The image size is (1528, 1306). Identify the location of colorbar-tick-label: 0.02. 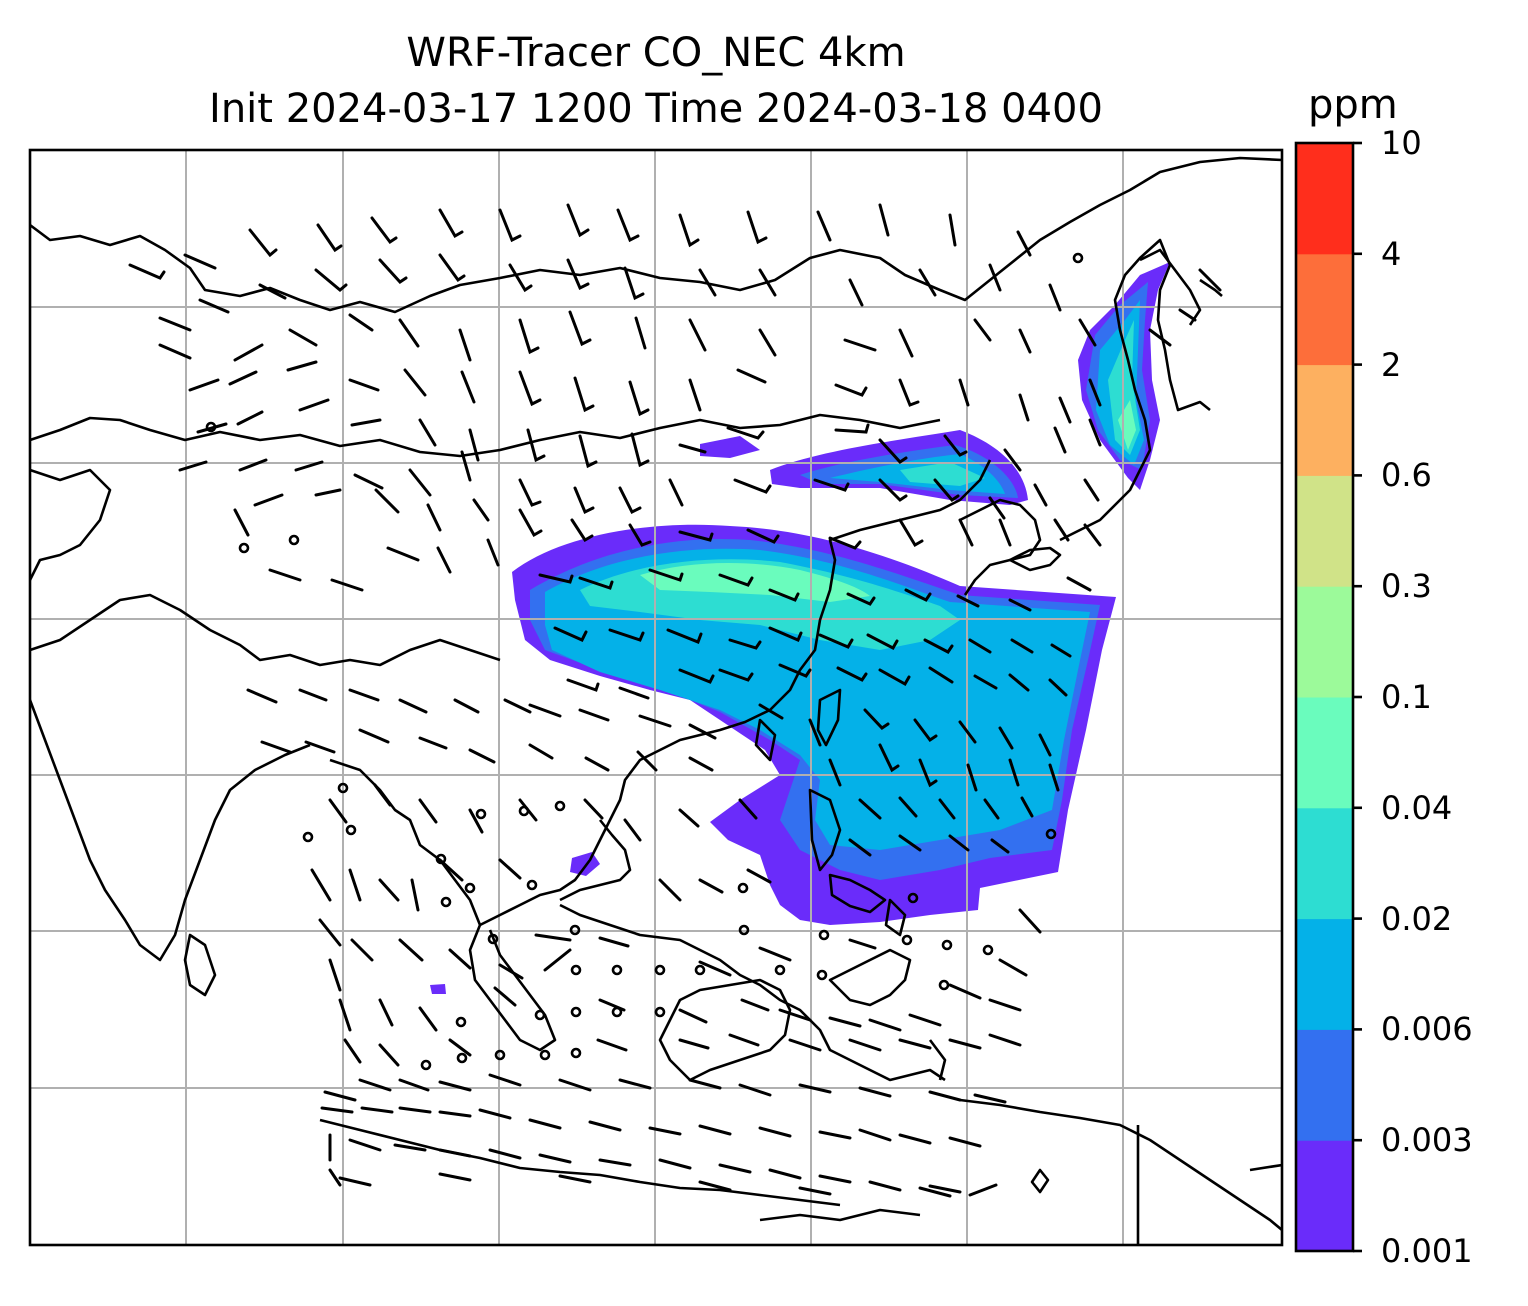
(1417, 918).